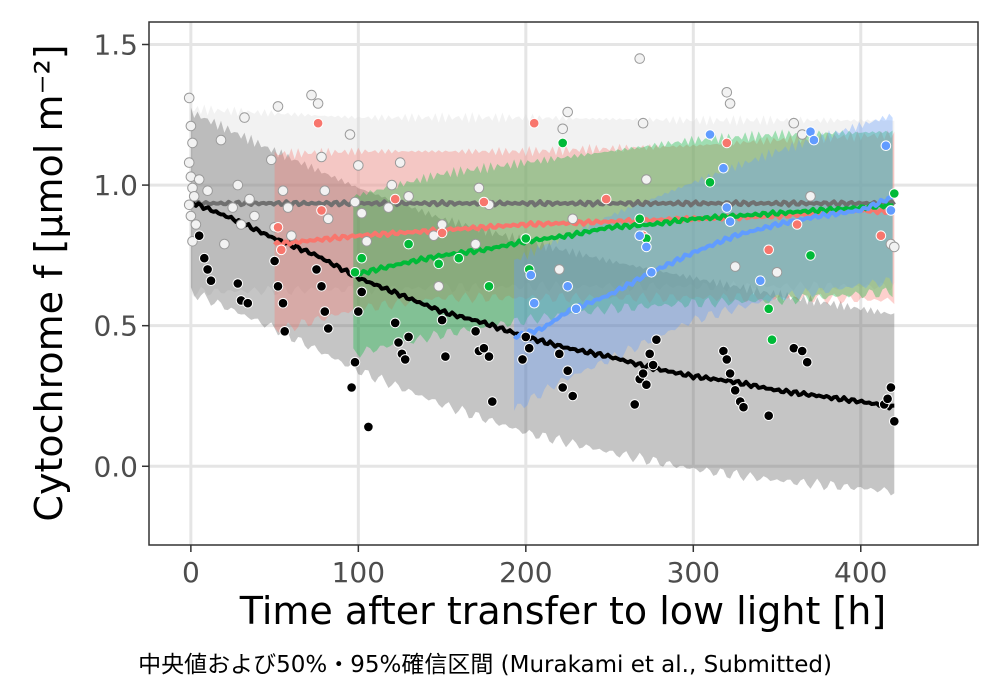 The width and height of the screenshot is (1000, 700). Describe the element at coordinates (115, 466) in the screenshot. I see `y-tick-label: 0.0` at that location.